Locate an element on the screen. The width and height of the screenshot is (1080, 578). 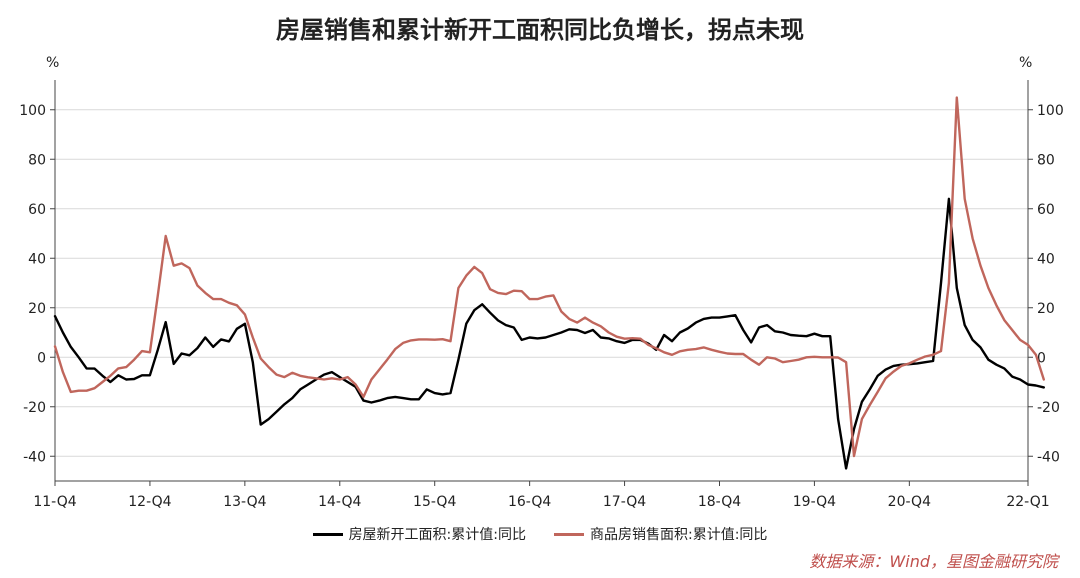
x-tick-label: 14-Q4 is located at coordinates (339, 502).